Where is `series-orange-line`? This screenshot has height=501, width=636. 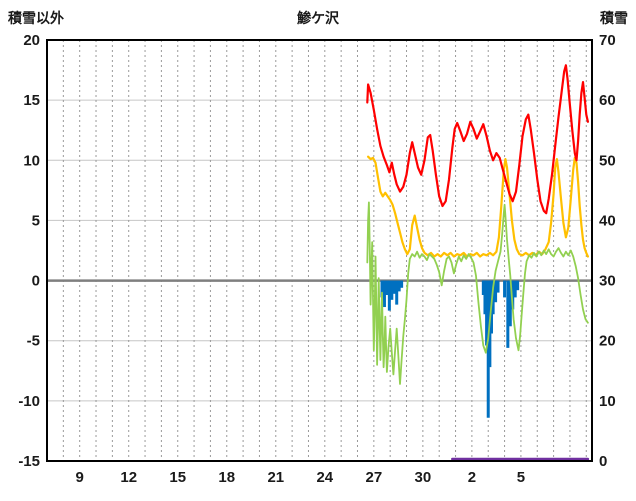 series-orange-line is located at coordinates (478, 206).